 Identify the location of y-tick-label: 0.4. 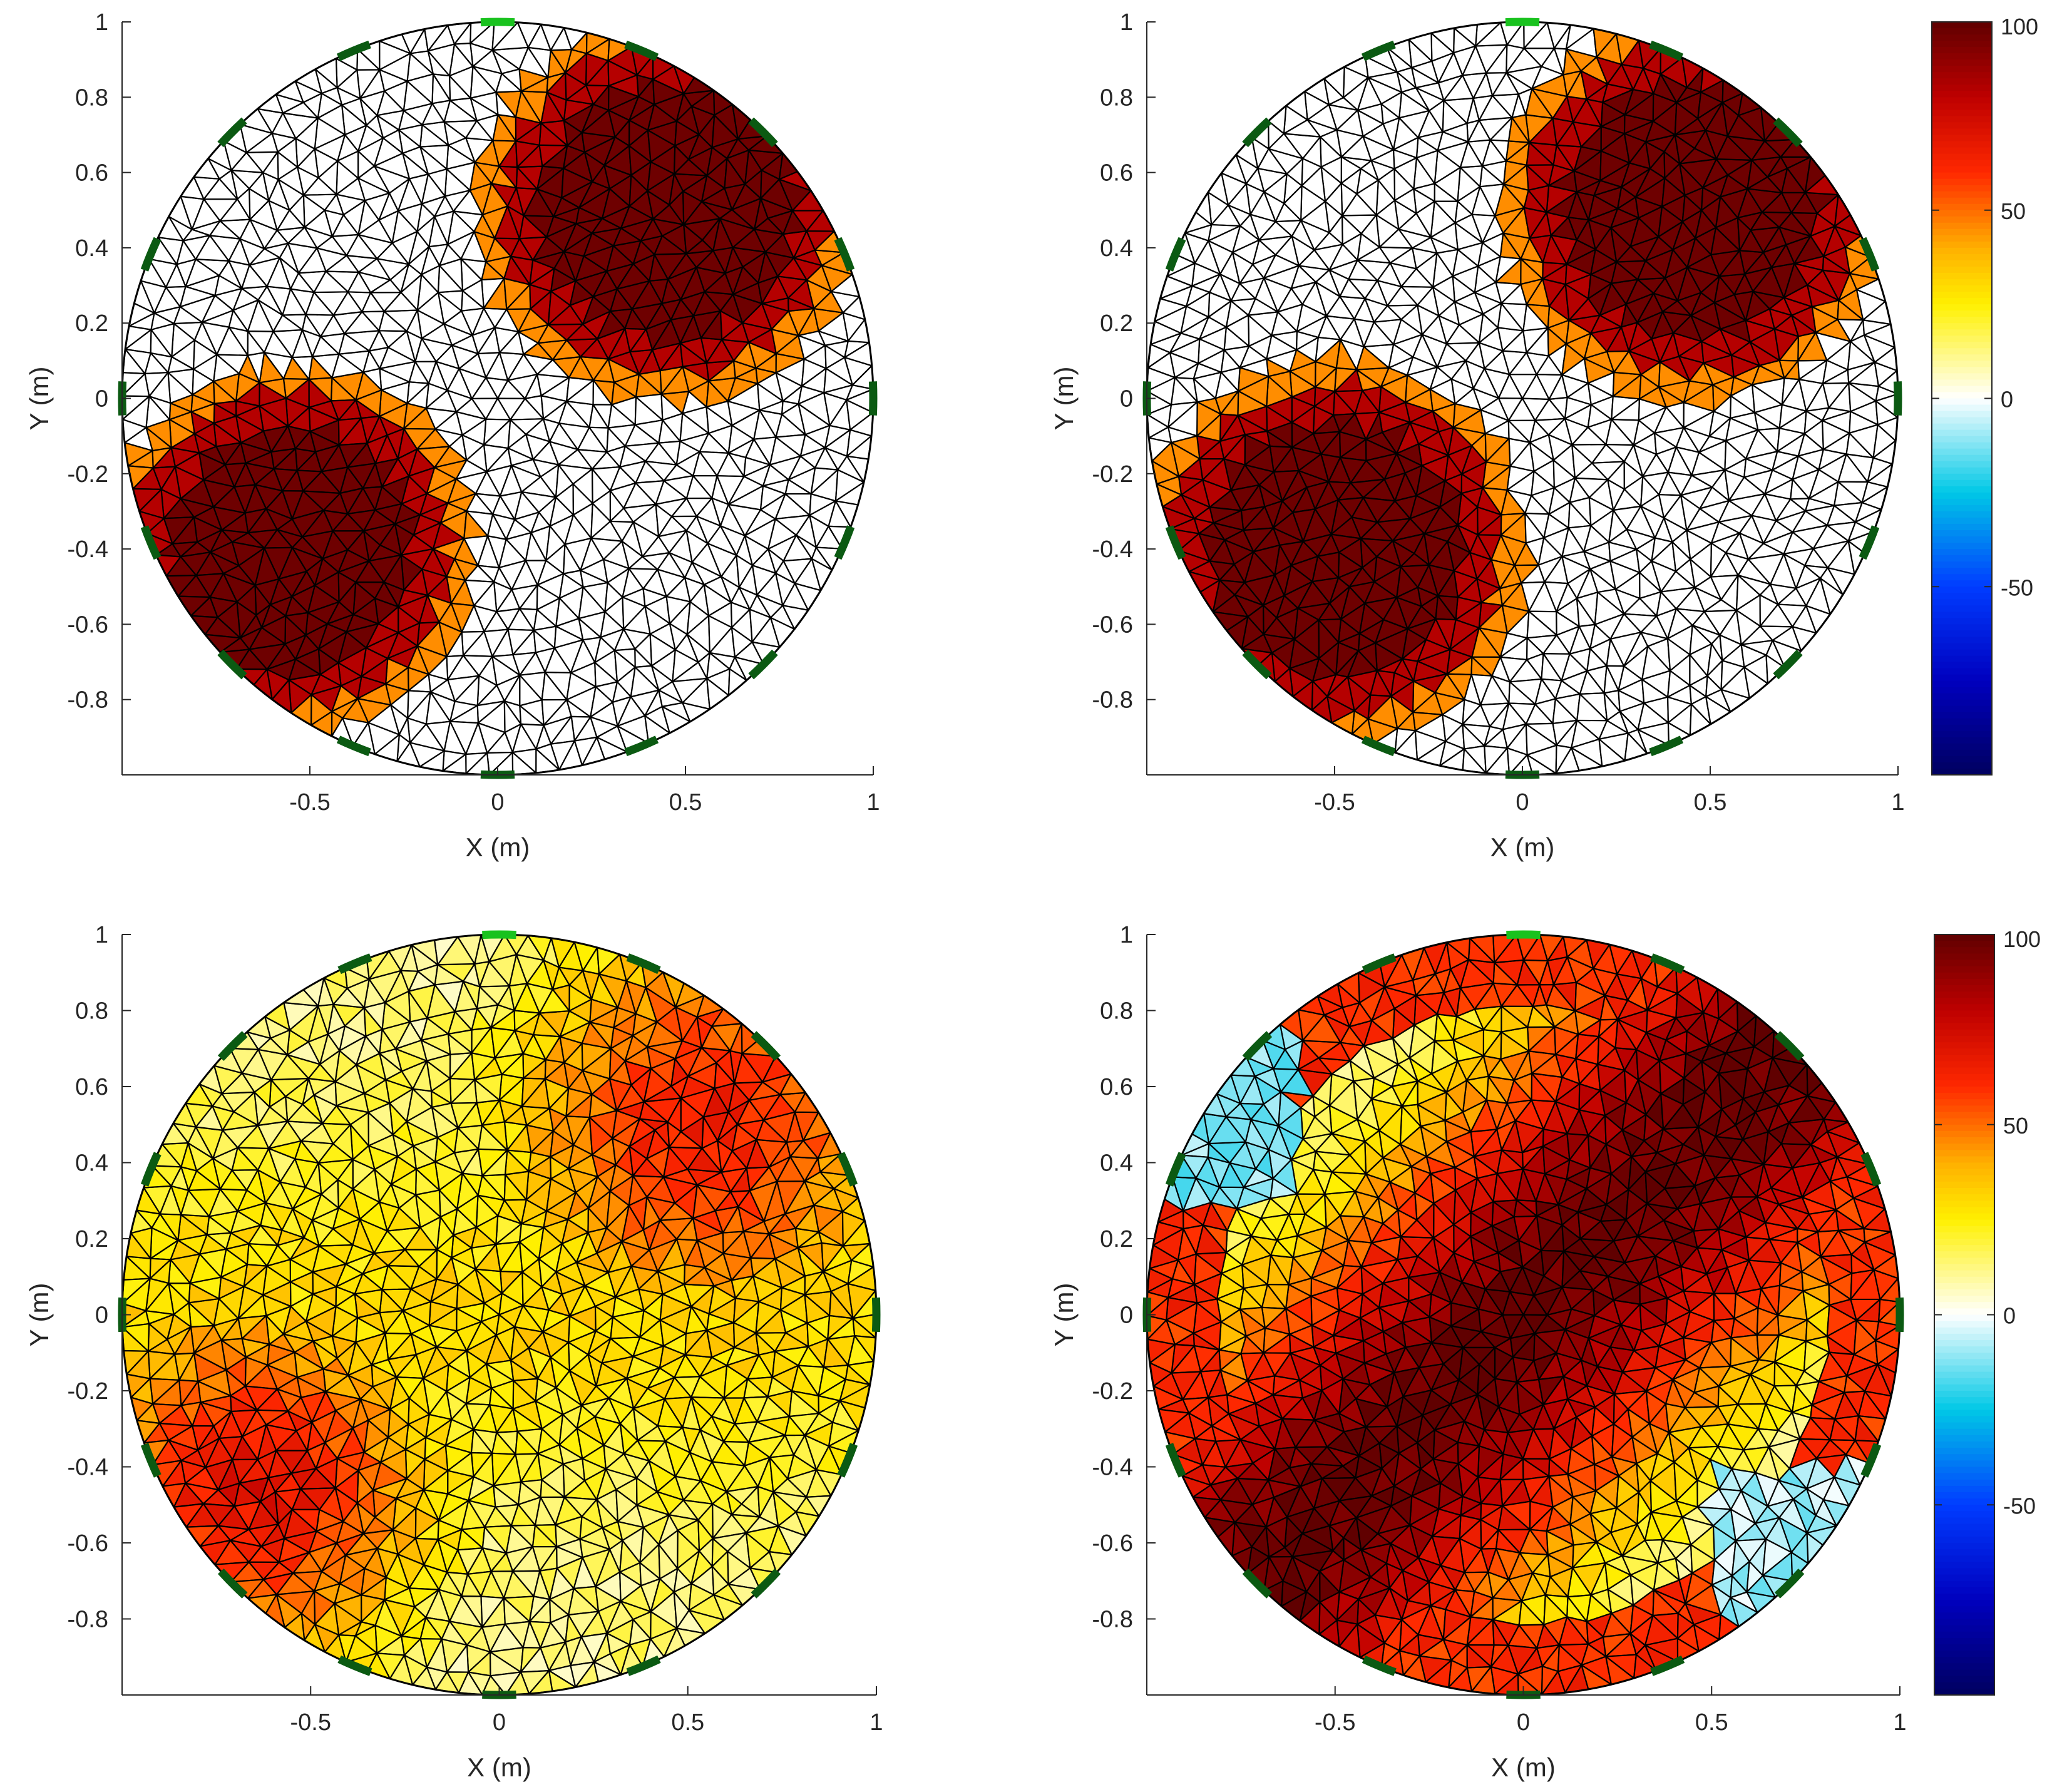
(1117, 248).